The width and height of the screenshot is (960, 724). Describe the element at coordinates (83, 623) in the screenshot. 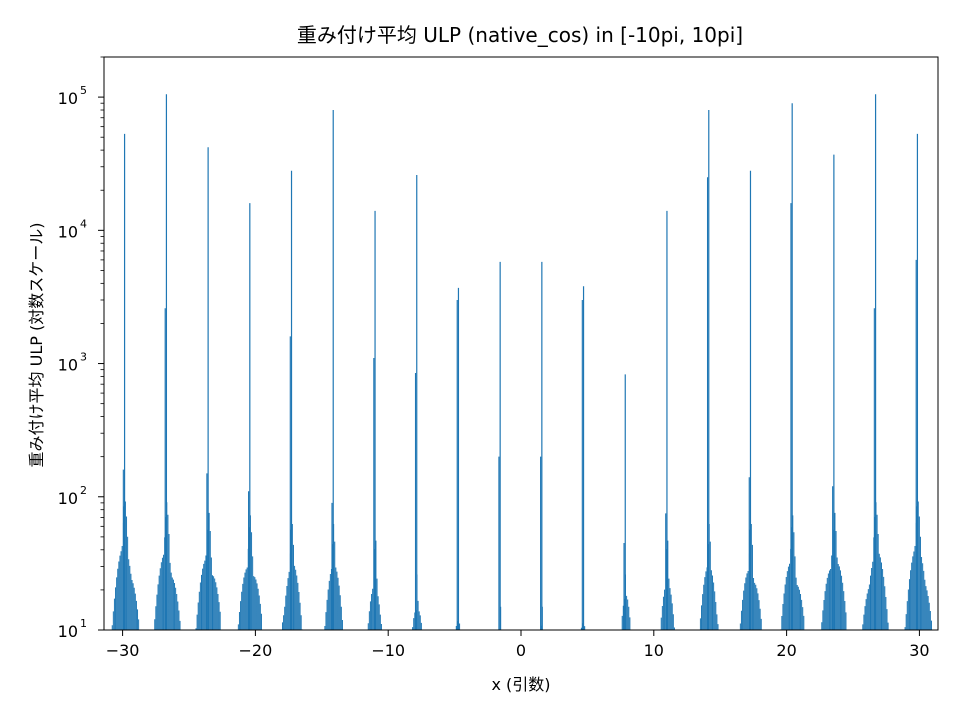

I see `y-tick-exponent: 1` at that location.